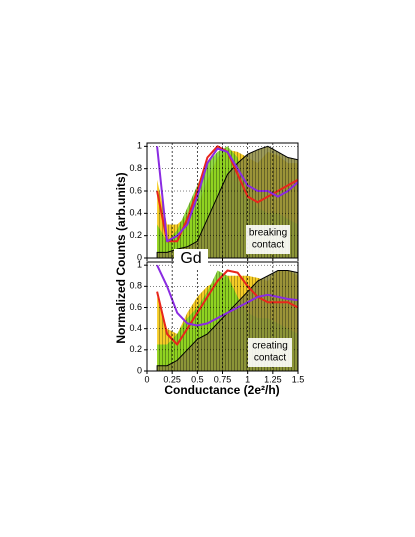 This screenshot has height=537, width=415. Describe the element at coordinates (247, 379) in the screenshot. I see `x-tick-label: 1` at that location.